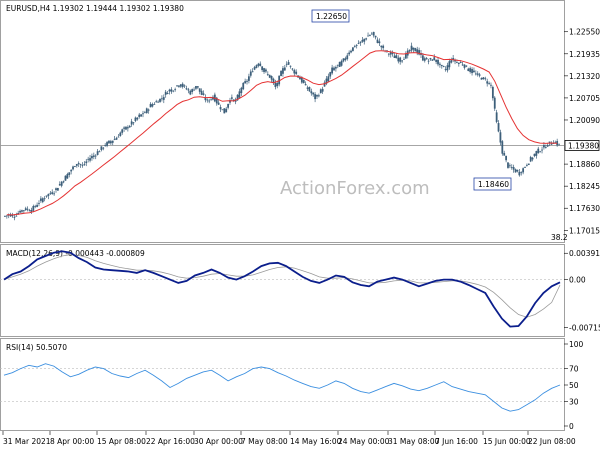 The width and height of the screenshot is (600, 450). What do you see at coordinates (282, 387) in the screenshot?
I see `rsi-line` at bounding box center [282, 387].